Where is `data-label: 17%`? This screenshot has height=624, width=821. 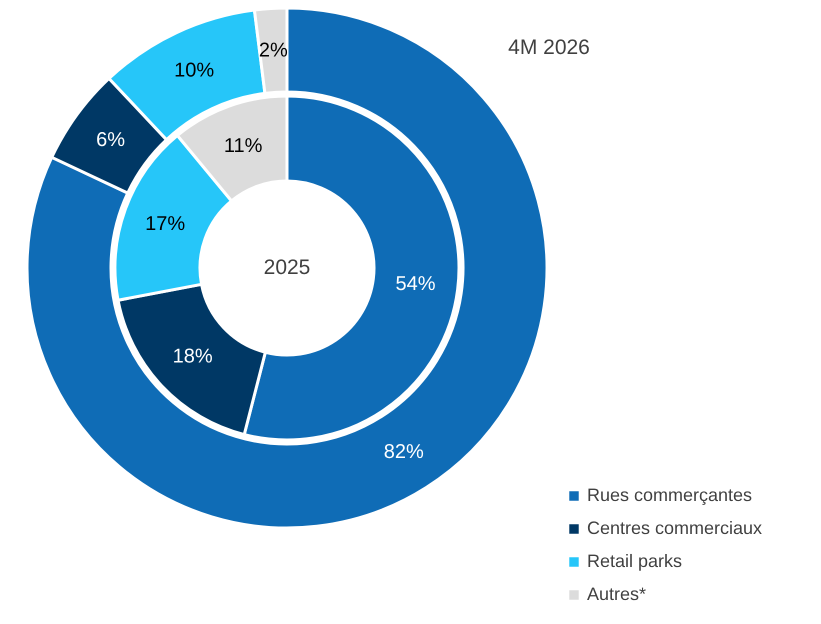 data-label: 17% is located at coordinates (165, 224).